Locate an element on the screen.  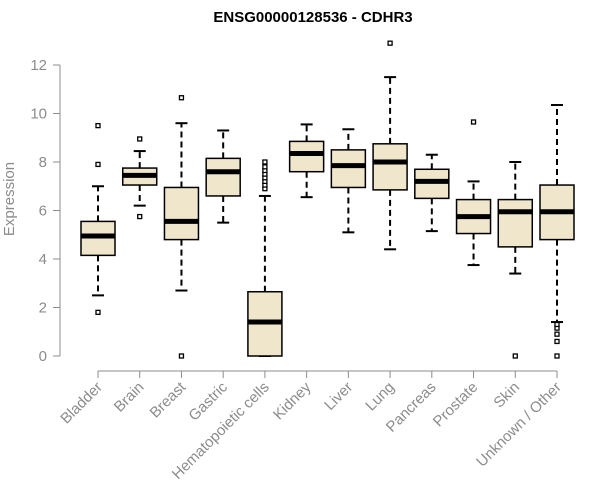
x-category-label: Prostate is located at coordinates (456, 405).